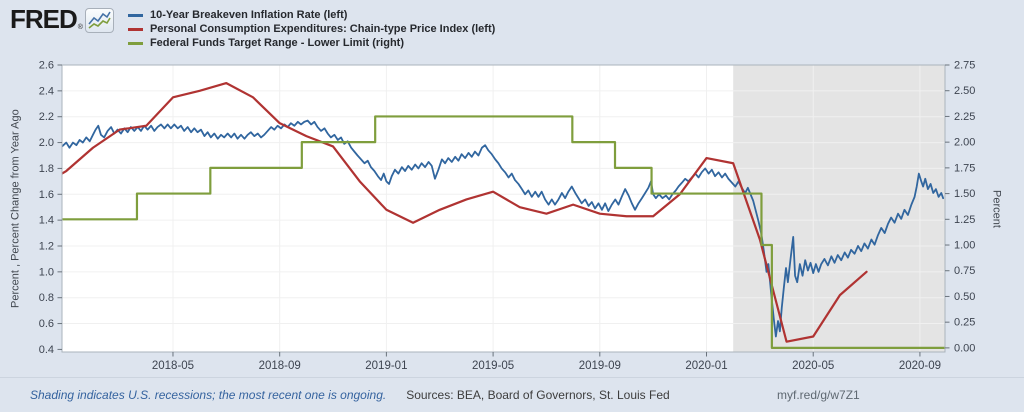 The height and width of the screenshot is (412, 1024). What do you see at coordinates (46, 298) in the screenshot?
I see `svg-text: 0.8` at bounding box center [46, 298].